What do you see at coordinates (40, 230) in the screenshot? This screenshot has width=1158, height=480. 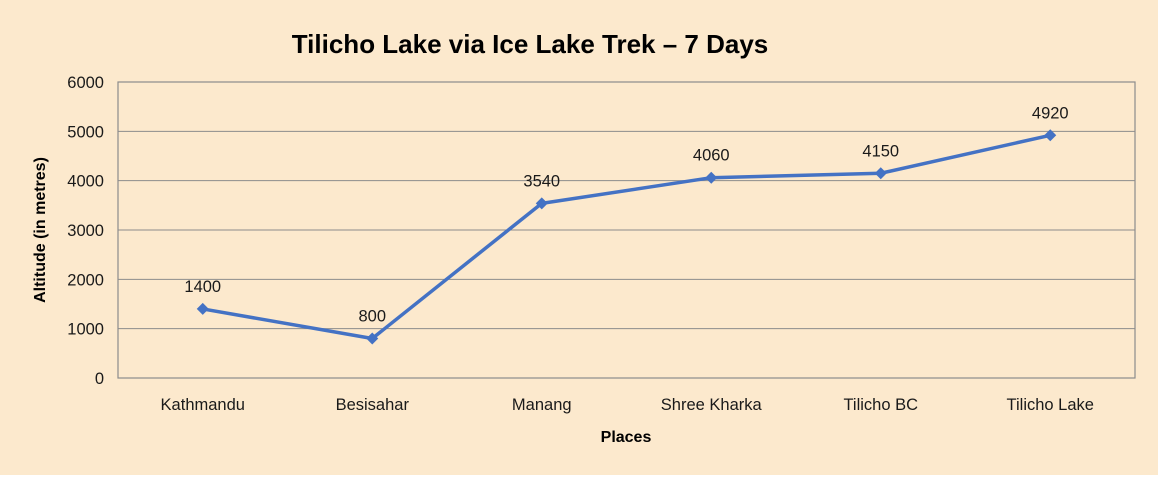 I see `y-axis-title: Altitude (in metres)` at bounding box center [40, 230].